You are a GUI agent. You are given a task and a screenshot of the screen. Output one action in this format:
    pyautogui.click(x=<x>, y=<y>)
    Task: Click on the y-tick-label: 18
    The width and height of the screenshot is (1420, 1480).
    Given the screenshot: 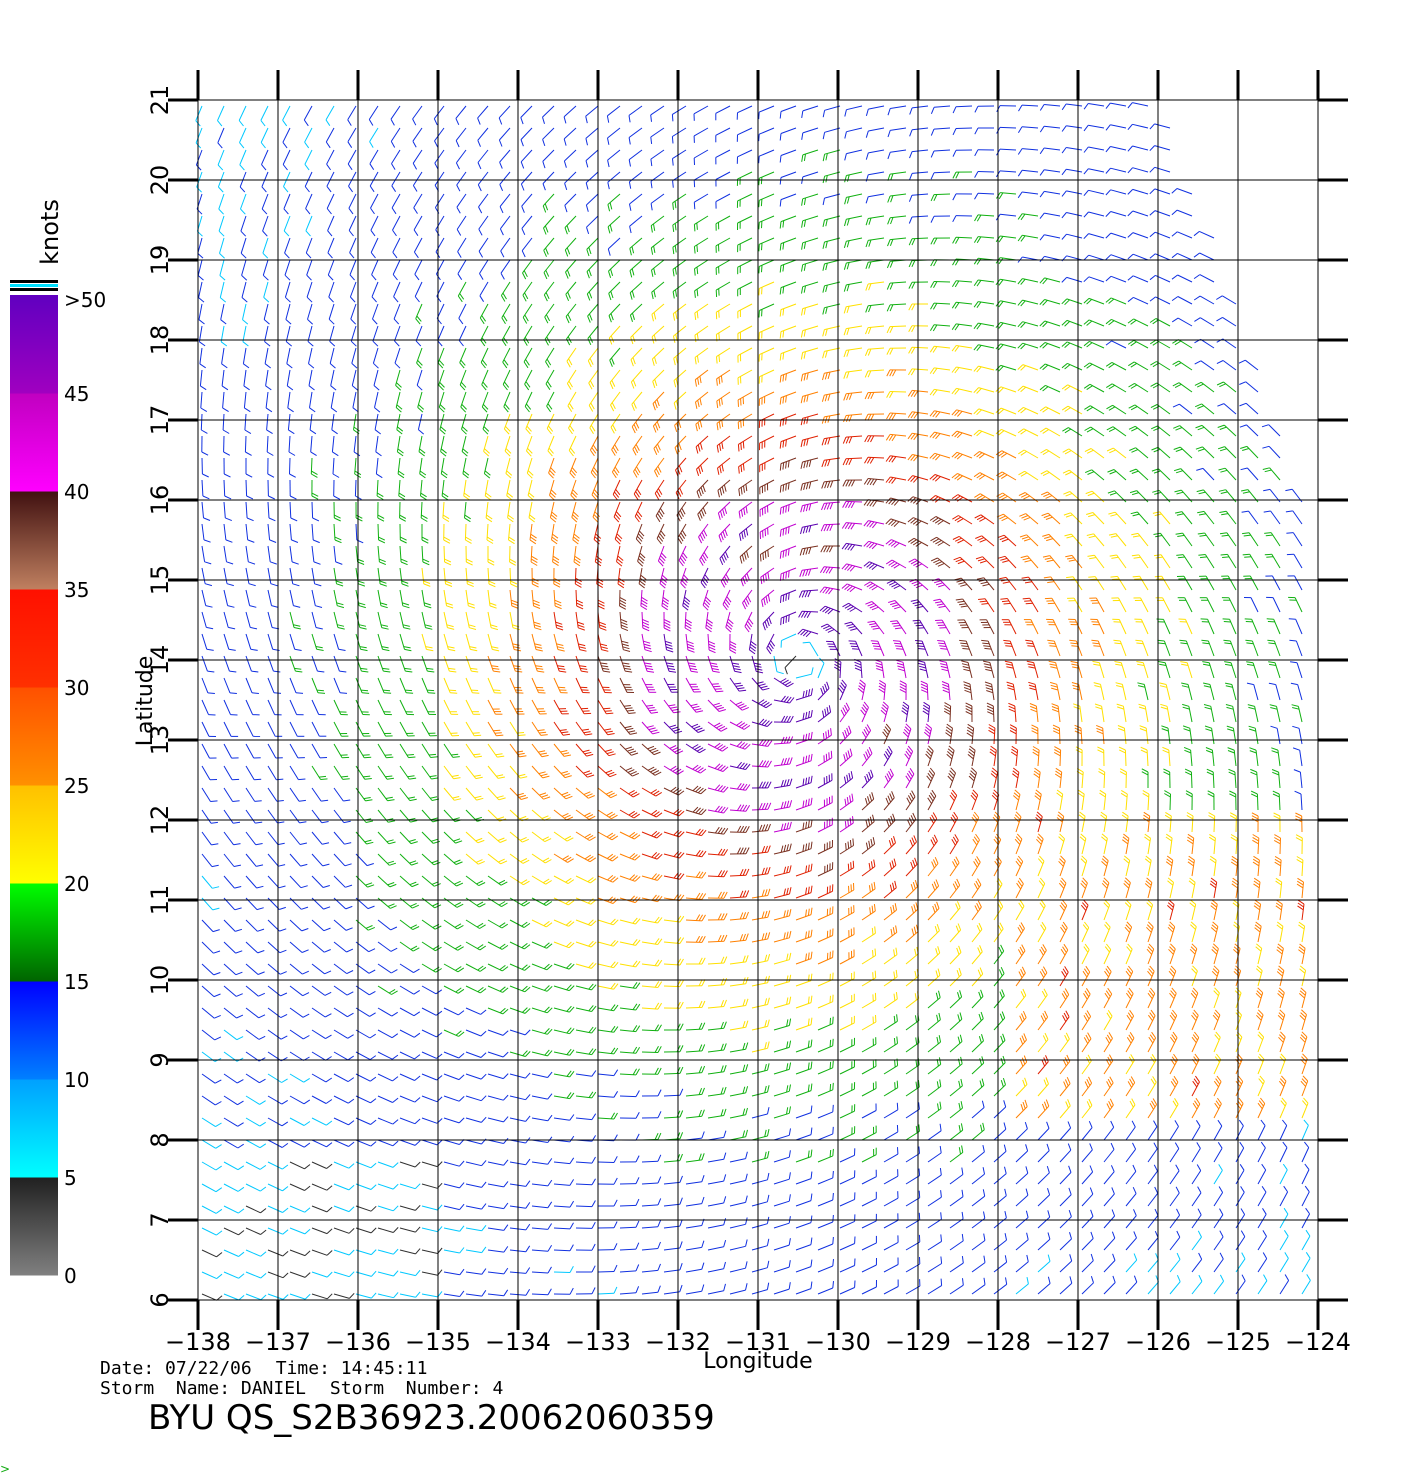 What is the action you would take?
    pyautogui.click(x=160, y=340)
    